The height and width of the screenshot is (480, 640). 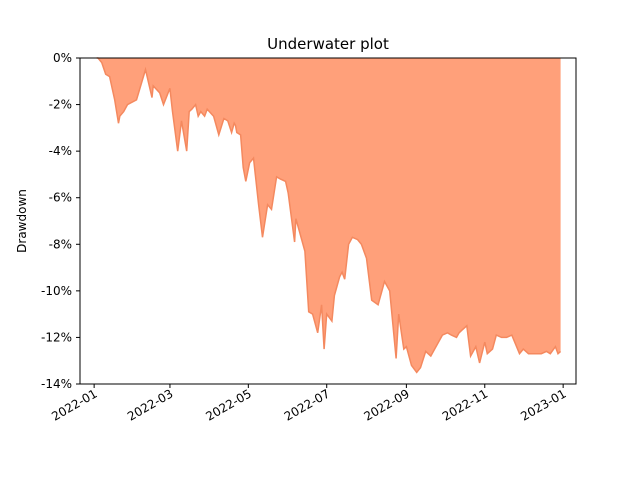 I want to click on y-tick-label: 0%, so click(x=62, y=58).